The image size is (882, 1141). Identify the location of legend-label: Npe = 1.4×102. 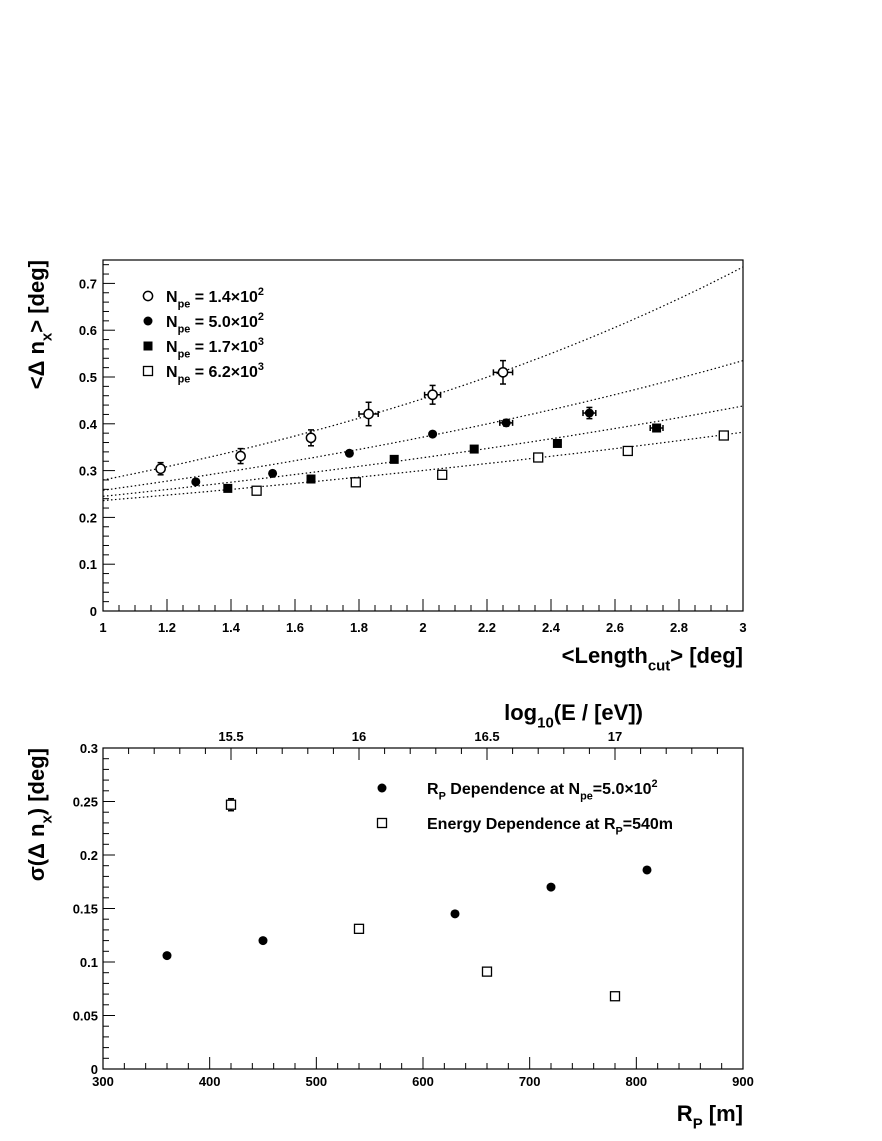
(215, 298).